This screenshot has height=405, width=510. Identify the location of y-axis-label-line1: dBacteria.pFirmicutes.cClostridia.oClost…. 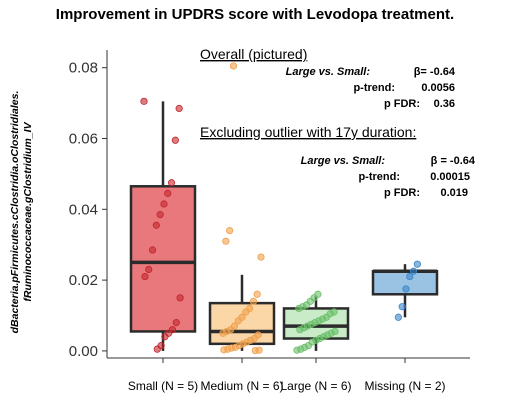
(15, 212).